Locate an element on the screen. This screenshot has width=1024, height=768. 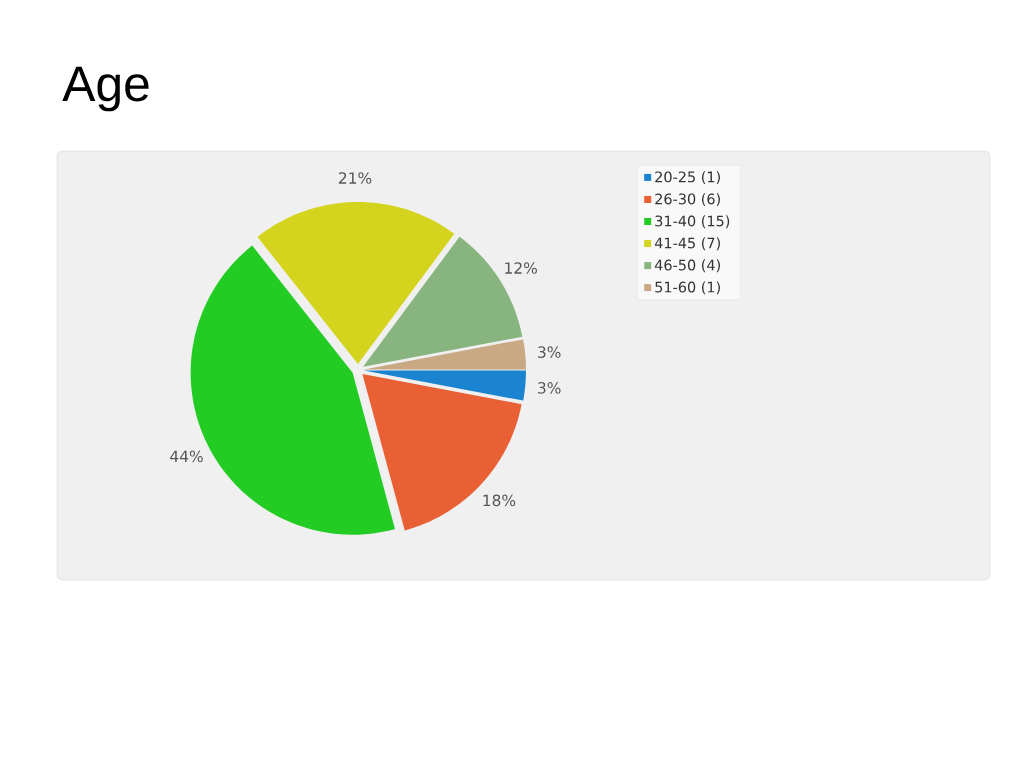
legend-label: 31-40 (15) is located at coordinates (692, 222).